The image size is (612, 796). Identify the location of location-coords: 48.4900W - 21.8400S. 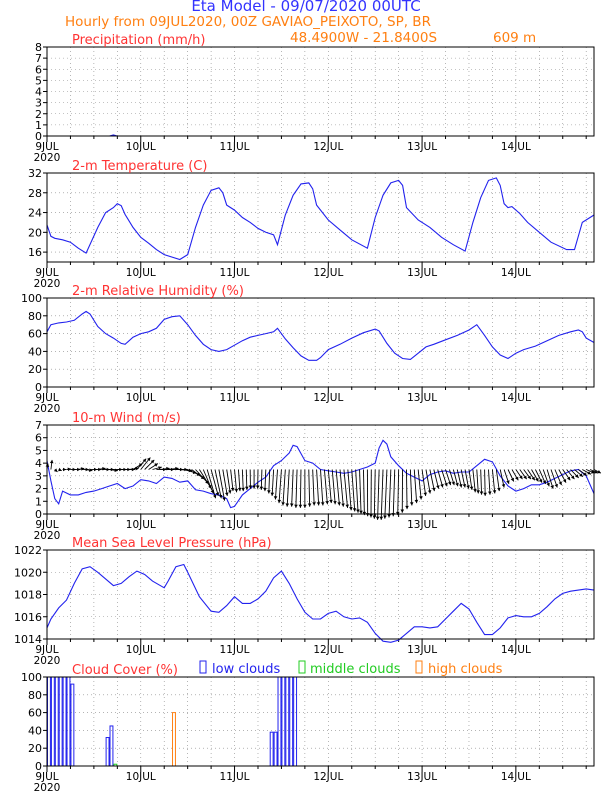
(363, 38).